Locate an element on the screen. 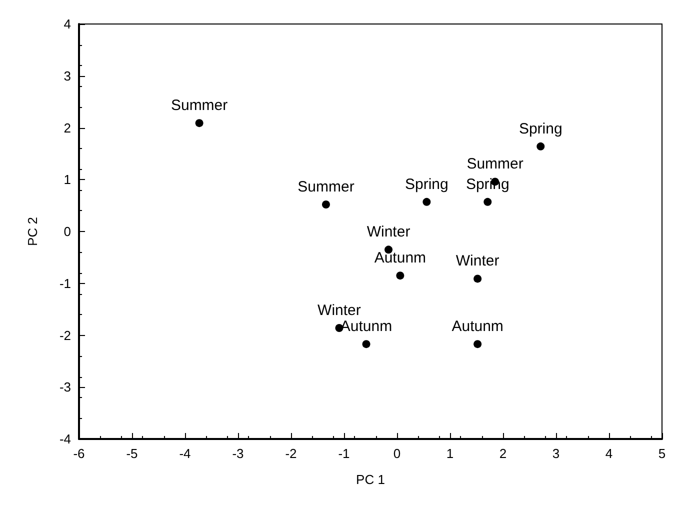 This screenshot has width=686, height=513. y-tick-label: 3 is located at coordinates (67, 76).